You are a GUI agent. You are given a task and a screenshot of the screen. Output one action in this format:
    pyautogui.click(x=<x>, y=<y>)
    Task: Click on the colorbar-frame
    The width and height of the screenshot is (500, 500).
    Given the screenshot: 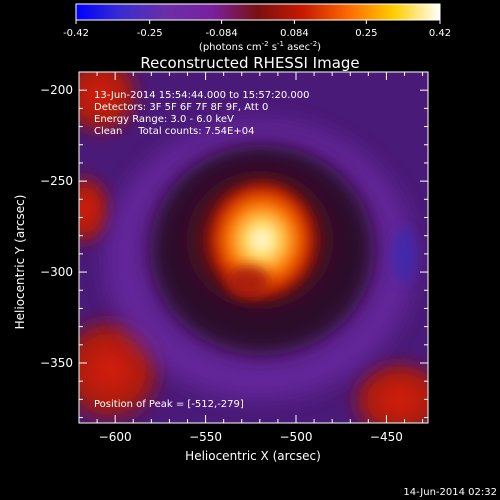 What is the action you would take?
    pyautogui.click(x=258, y=12)
    